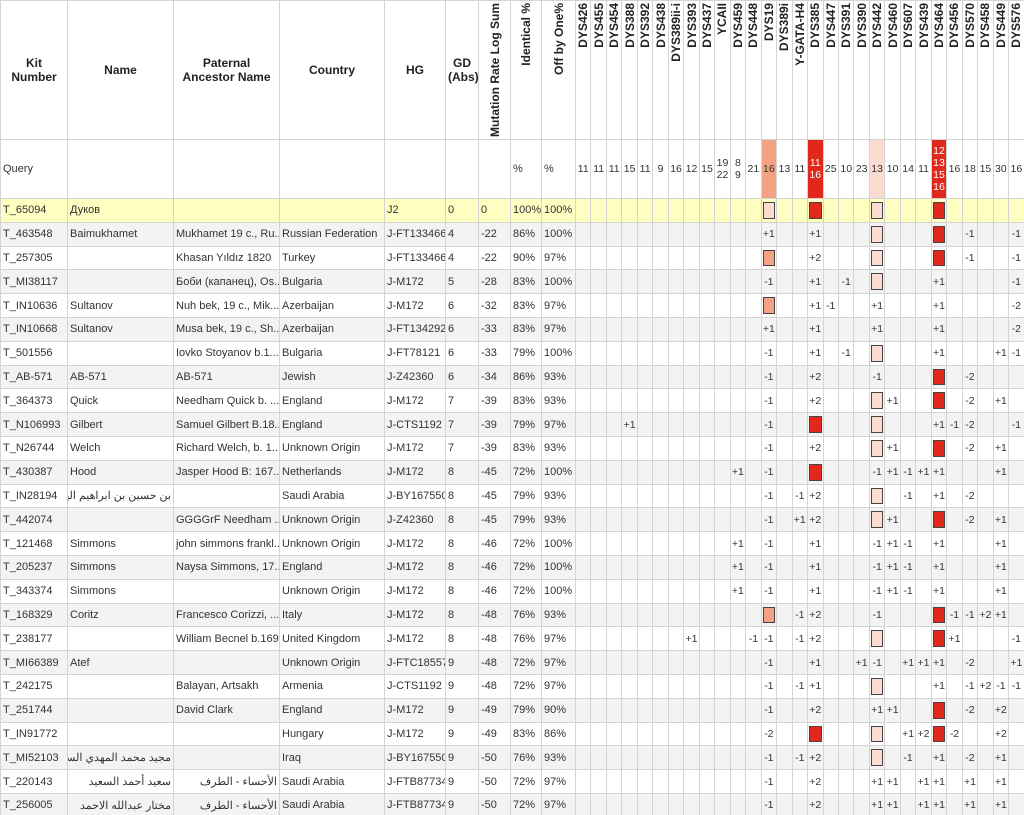 This screenshot has height=815, width=1024. Describe the element at coordinates (815, 758) in the screenshot. I see `marker-diff: +2` at that location.